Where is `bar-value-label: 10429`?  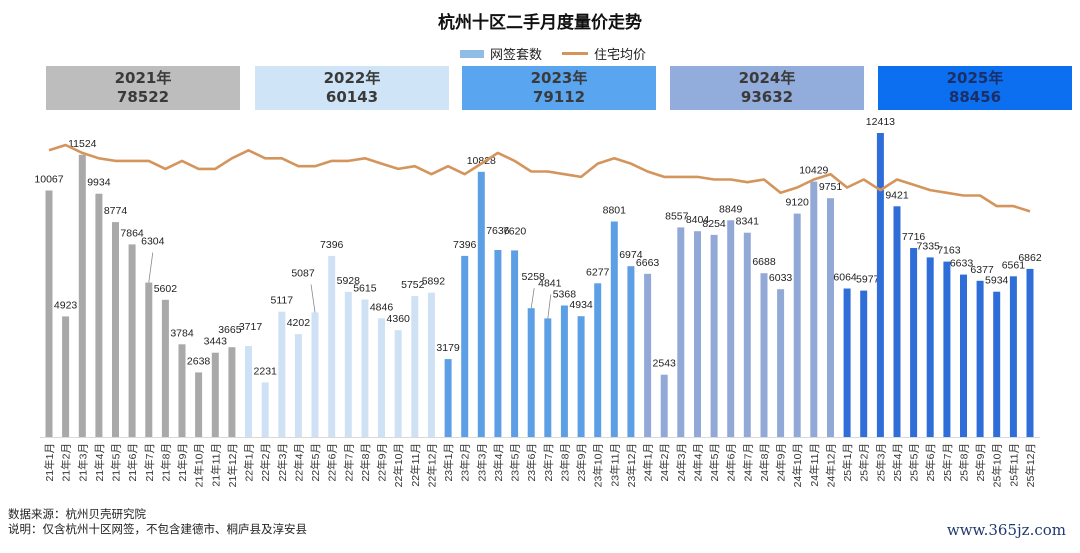
bar-value-label: 10429 is located at coordinates (813, 171).